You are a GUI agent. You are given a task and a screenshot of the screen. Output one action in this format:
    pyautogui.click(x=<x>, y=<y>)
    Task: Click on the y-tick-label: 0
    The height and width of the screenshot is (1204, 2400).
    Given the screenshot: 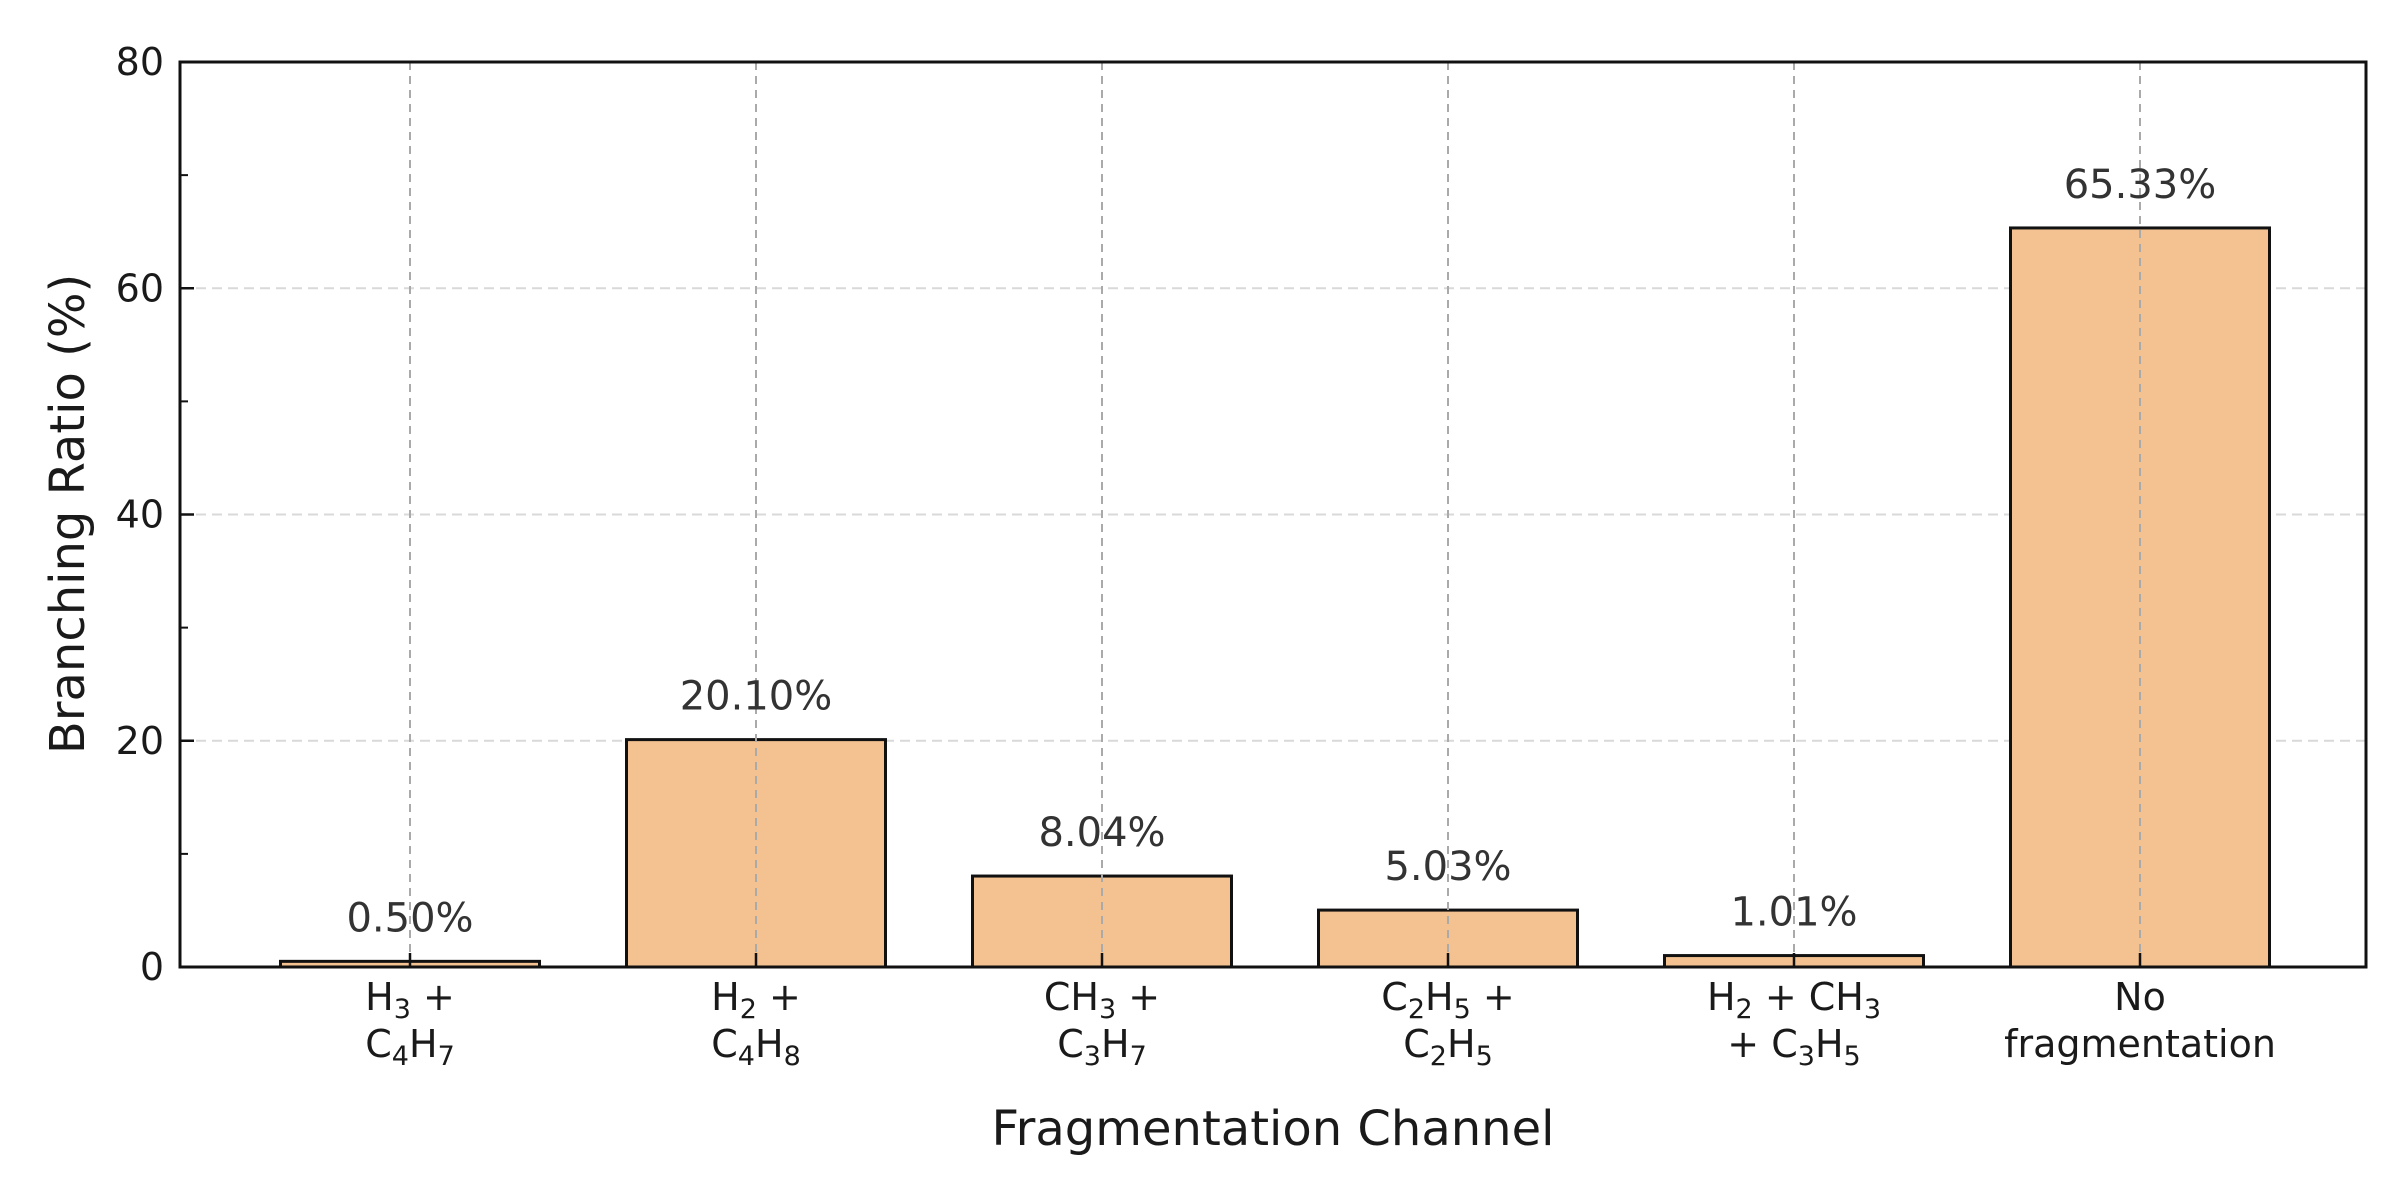 What is the action you would take?
    pyautogui.click(x=152, y=967)
    